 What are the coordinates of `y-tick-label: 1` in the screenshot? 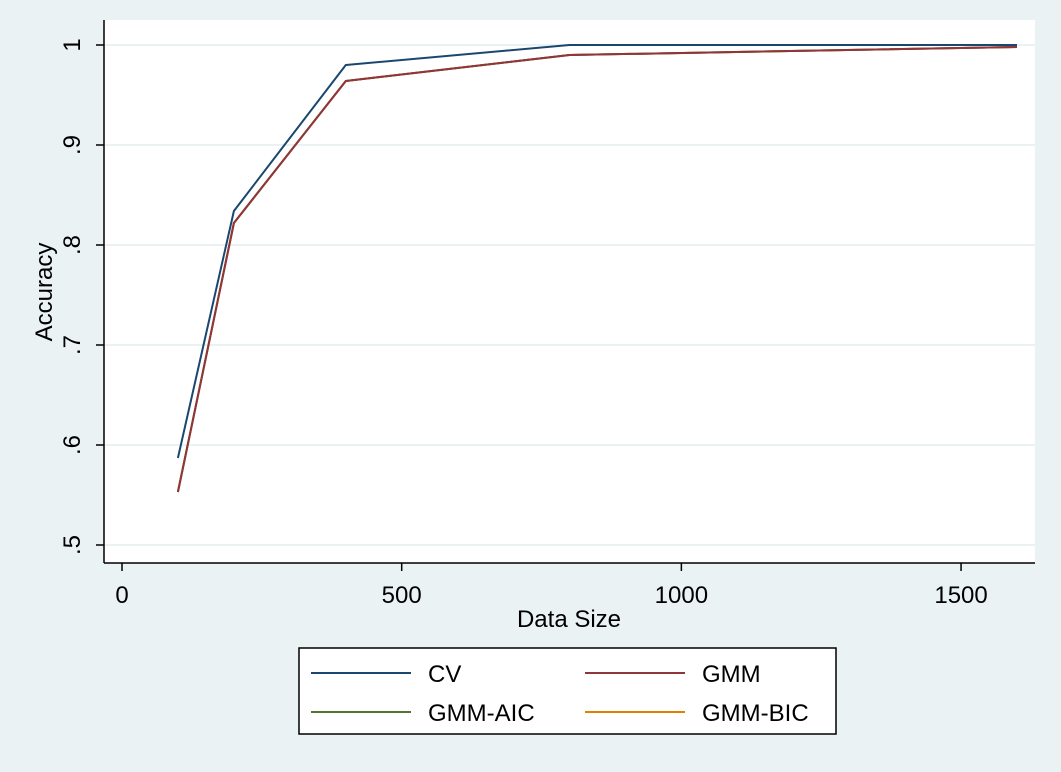 It's located at (72, 44).